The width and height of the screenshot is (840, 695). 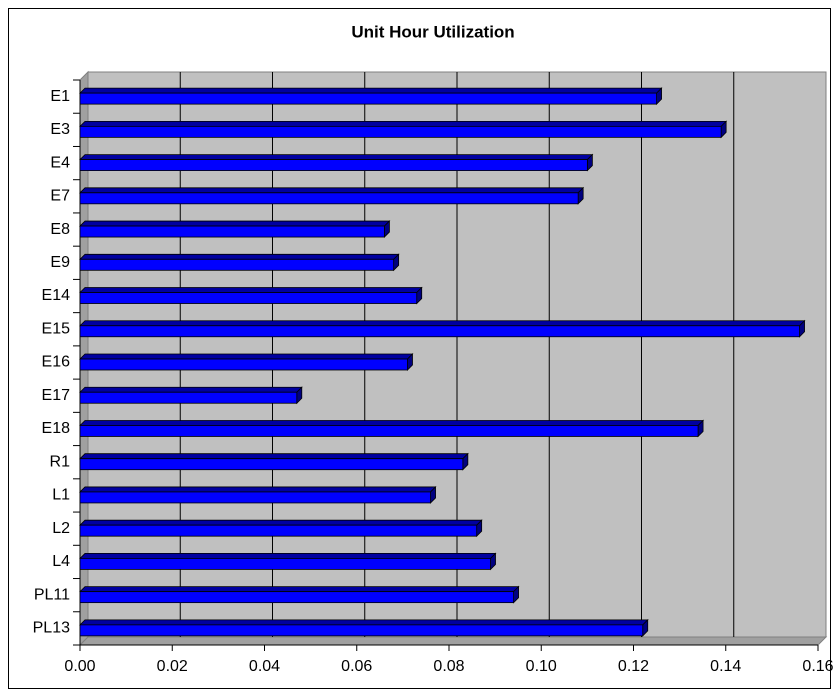 I want to click on y-tick-label: L1, so click(x=61, y=495).